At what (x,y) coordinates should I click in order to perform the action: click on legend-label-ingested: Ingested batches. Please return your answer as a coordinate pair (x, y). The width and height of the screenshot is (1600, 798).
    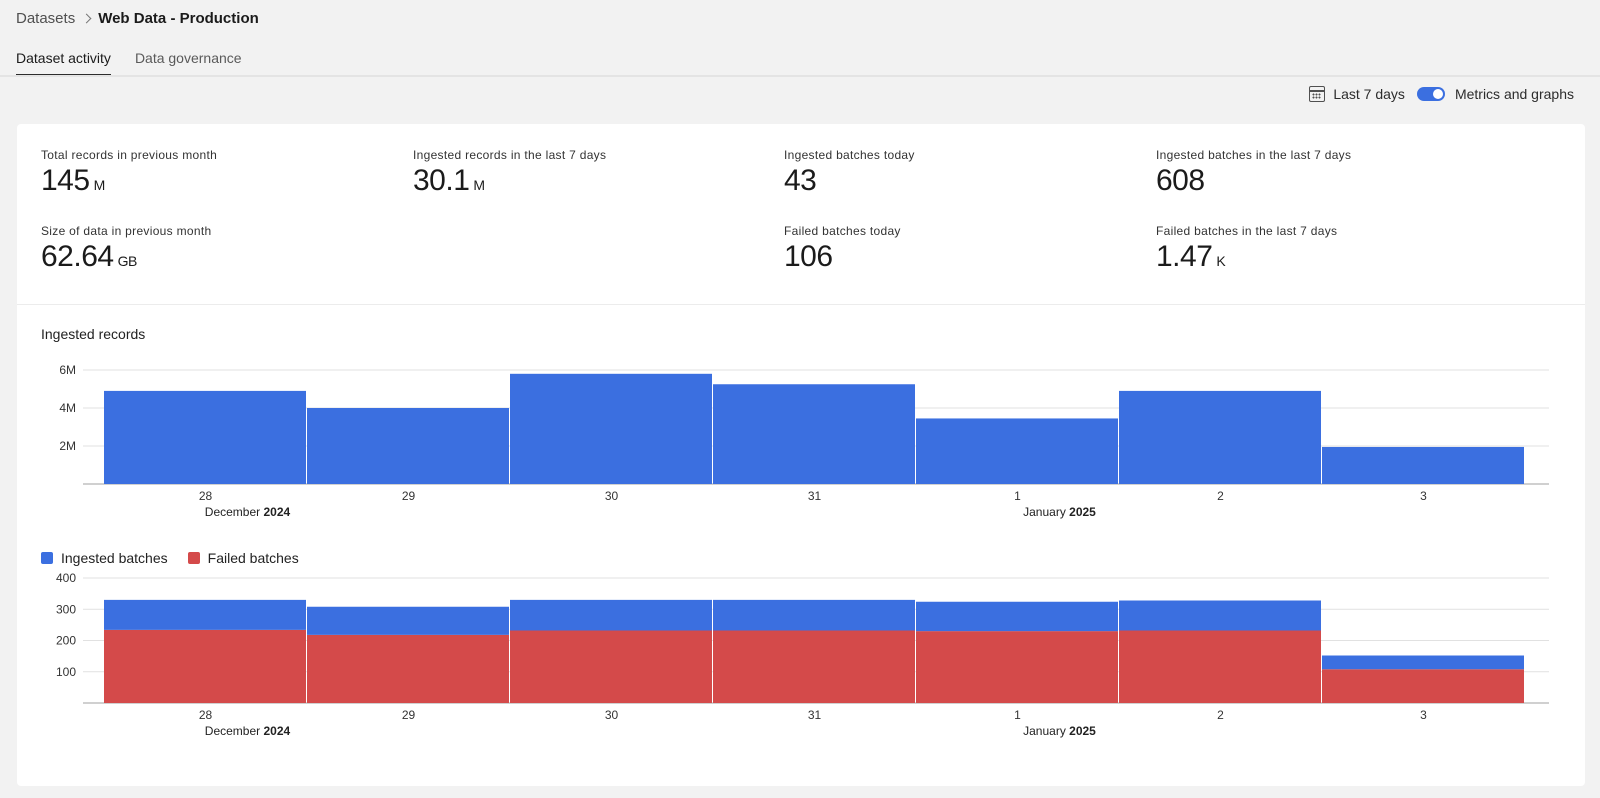
    Looking at the image, I should click on (114, 558).